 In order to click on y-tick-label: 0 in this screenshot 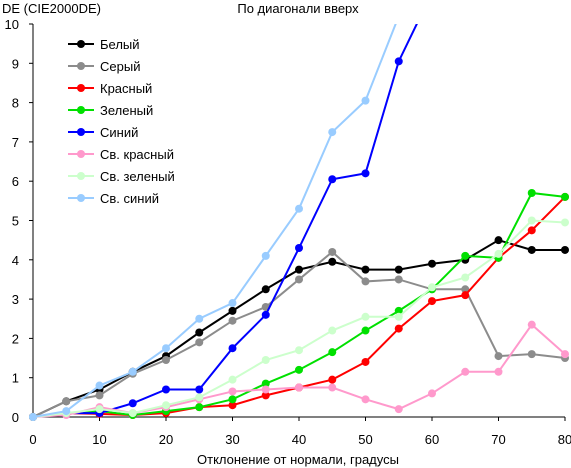, I will do `click(15, 417)`.